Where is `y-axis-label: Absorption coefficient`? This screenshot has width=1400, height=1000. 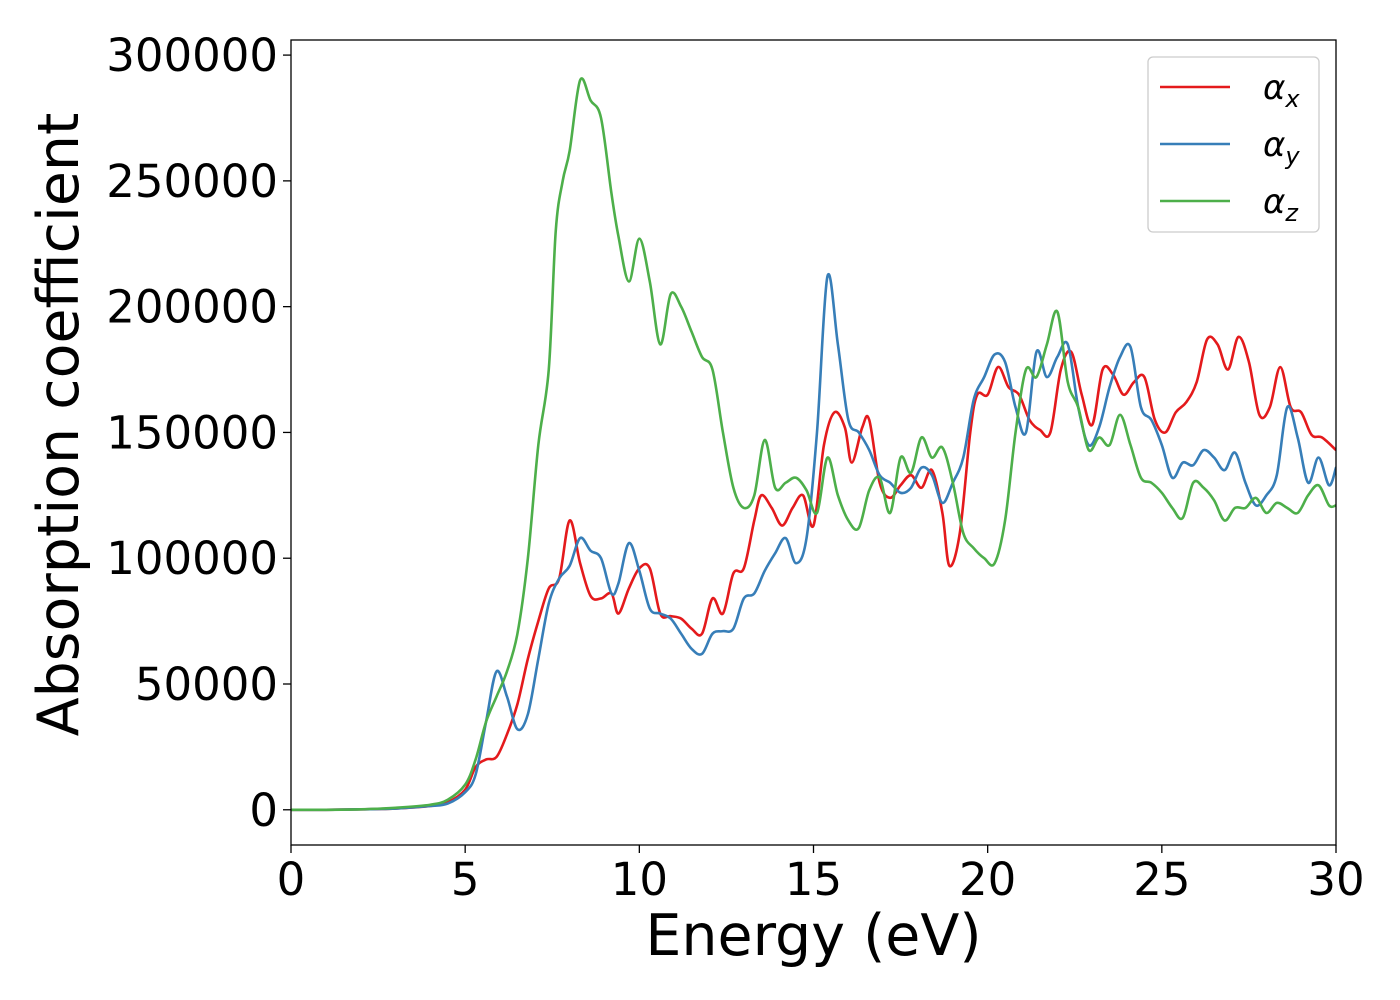
y-axis-label: Absorption coefficient is located at coordinates (59, 425).